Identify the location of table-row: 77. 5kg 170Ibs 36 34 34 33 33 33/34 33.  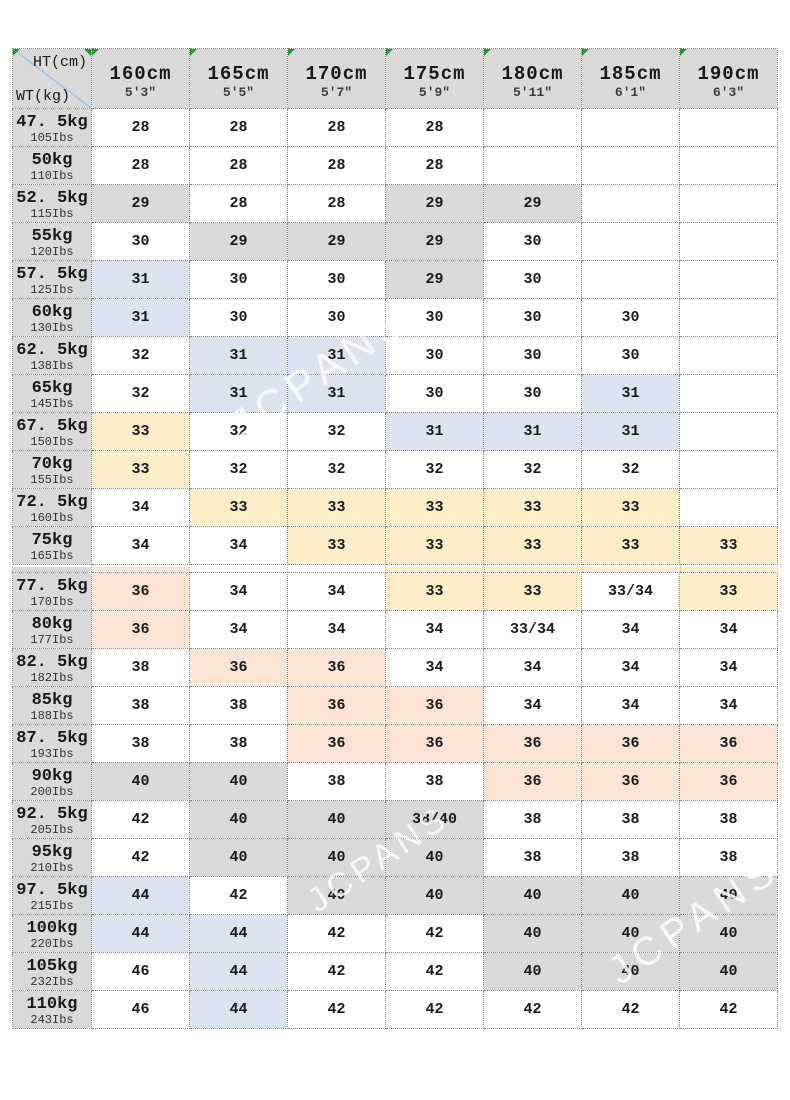
(395, 591).